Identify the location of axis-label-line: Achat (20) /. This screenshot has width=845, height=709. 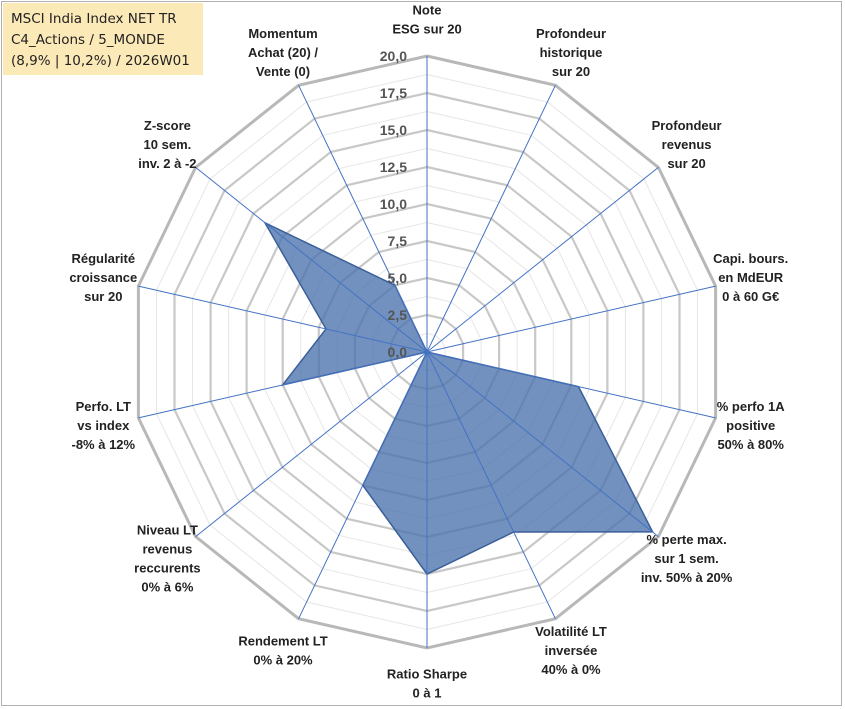
(283, 52).